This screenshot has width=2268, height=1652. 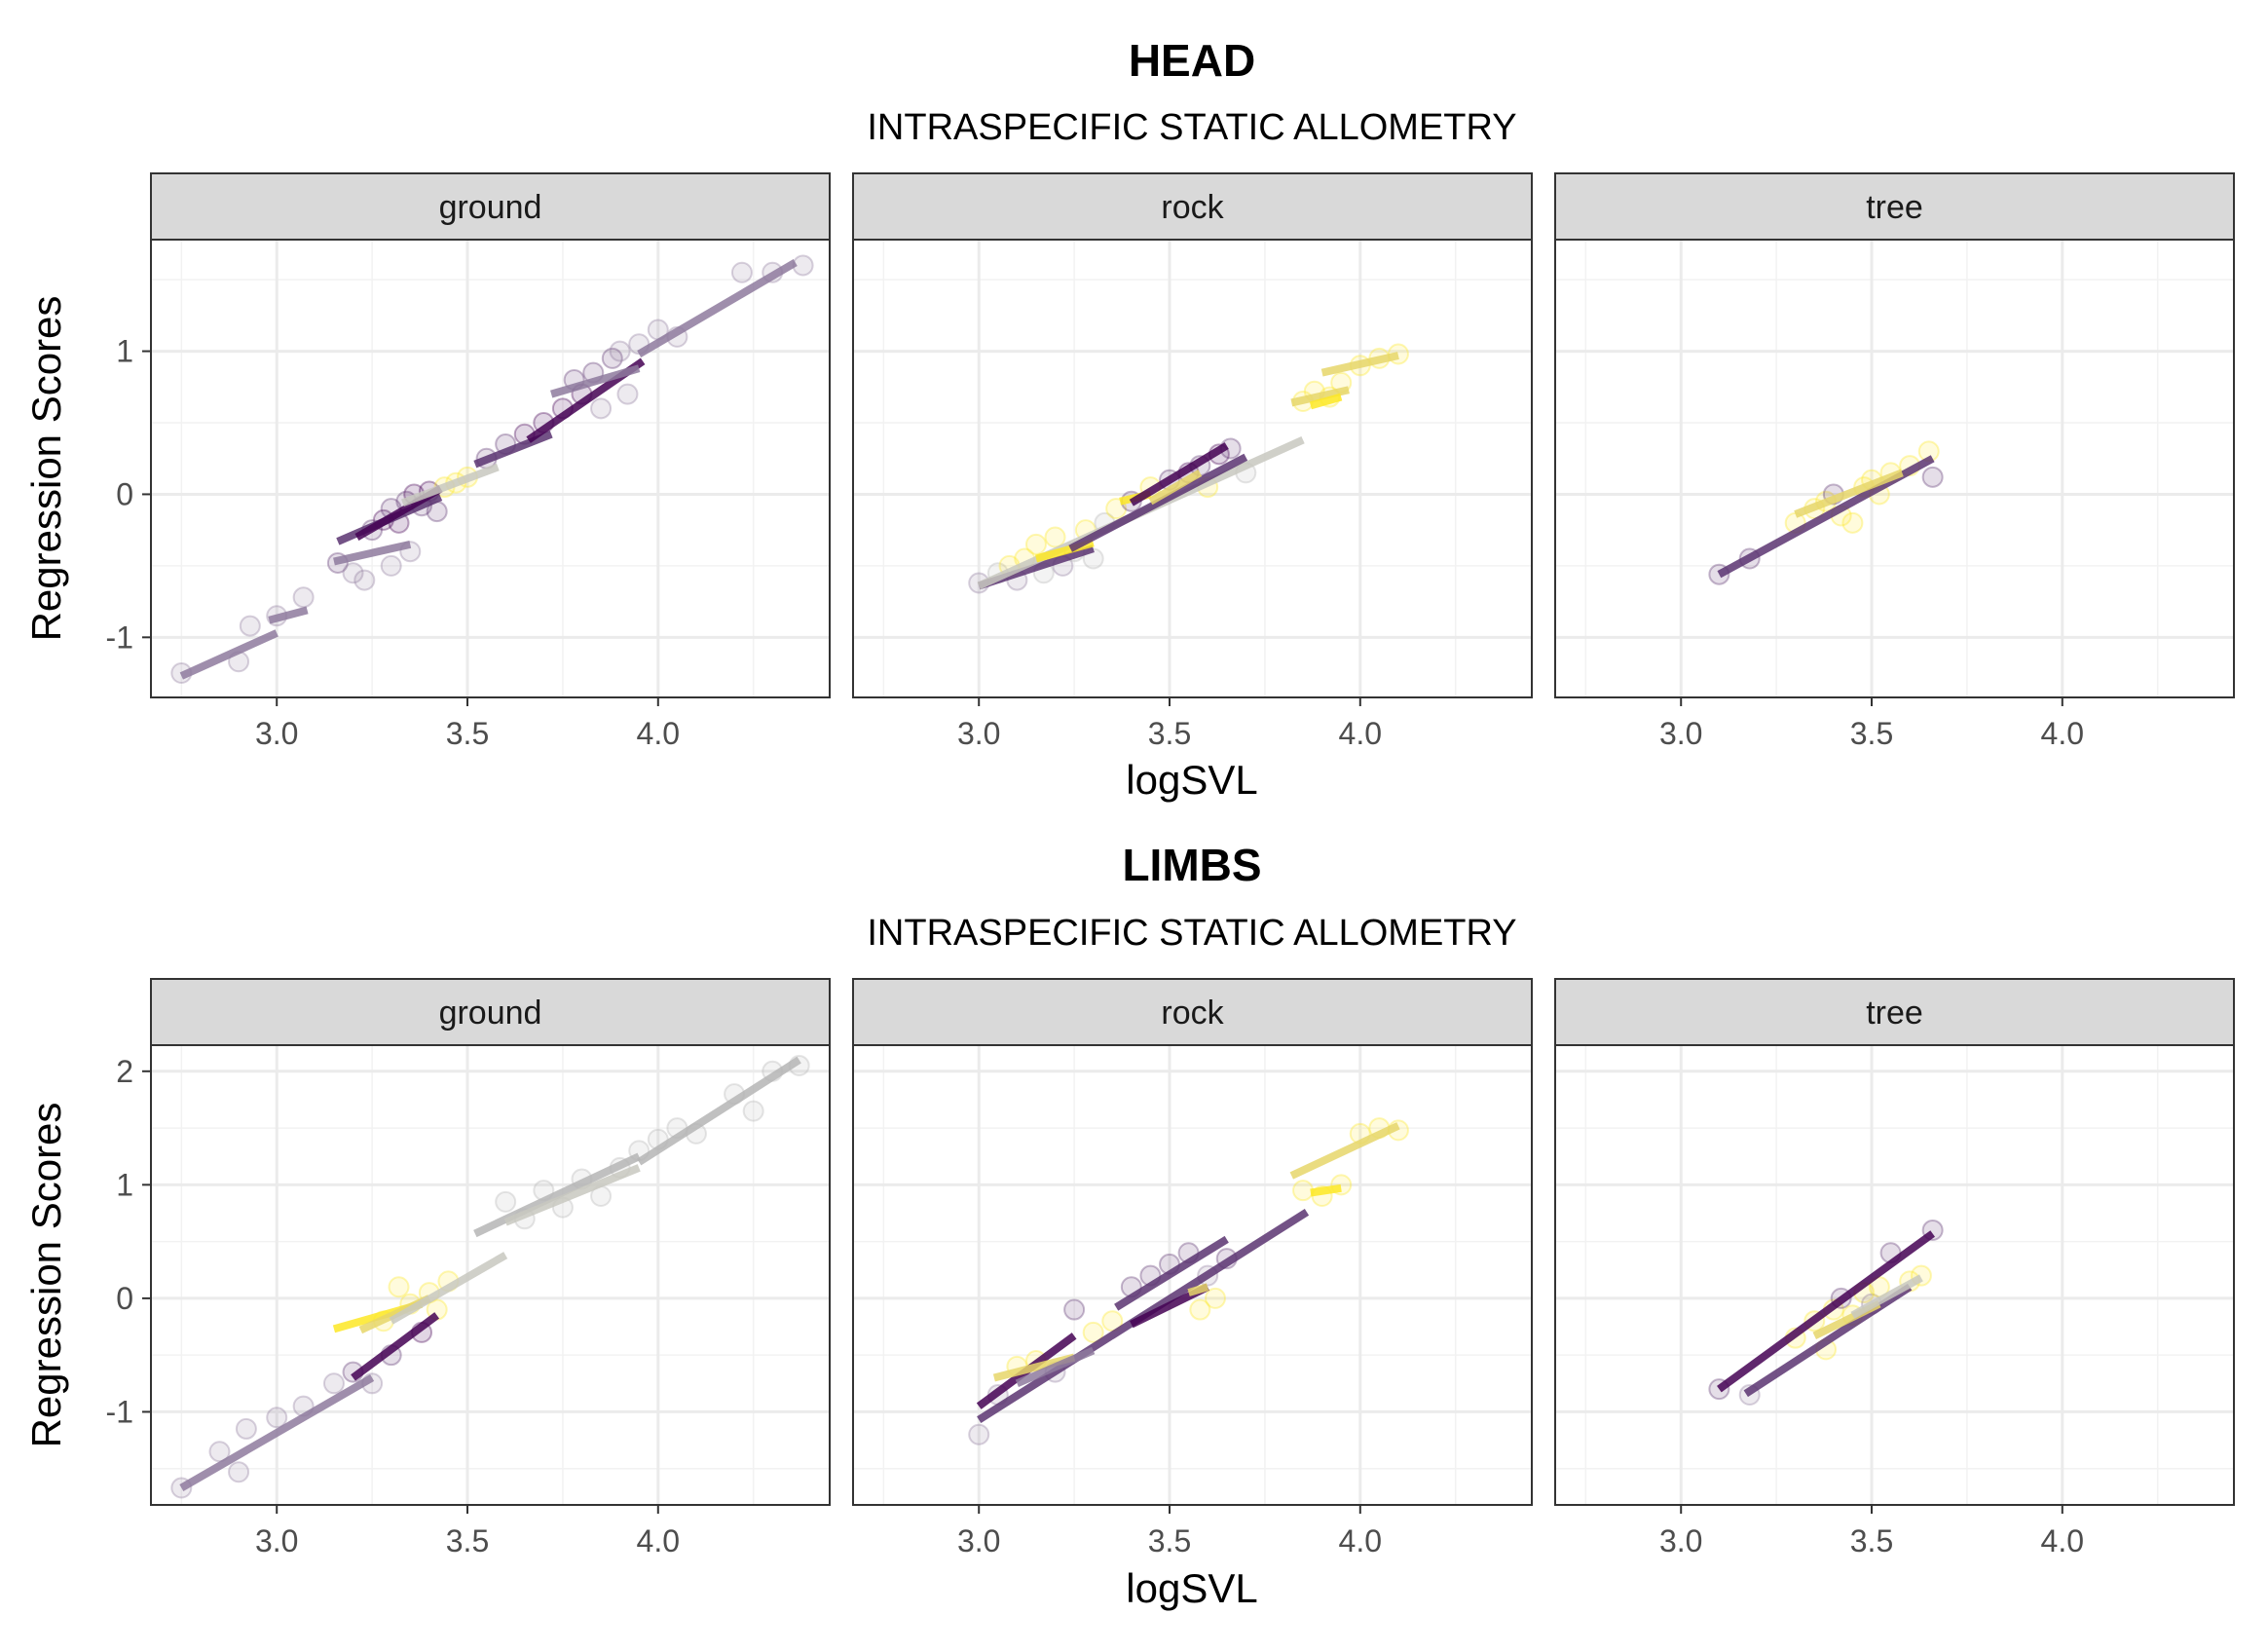 I want to click on facet-strip-label: ground, so click(x=490, y=207).